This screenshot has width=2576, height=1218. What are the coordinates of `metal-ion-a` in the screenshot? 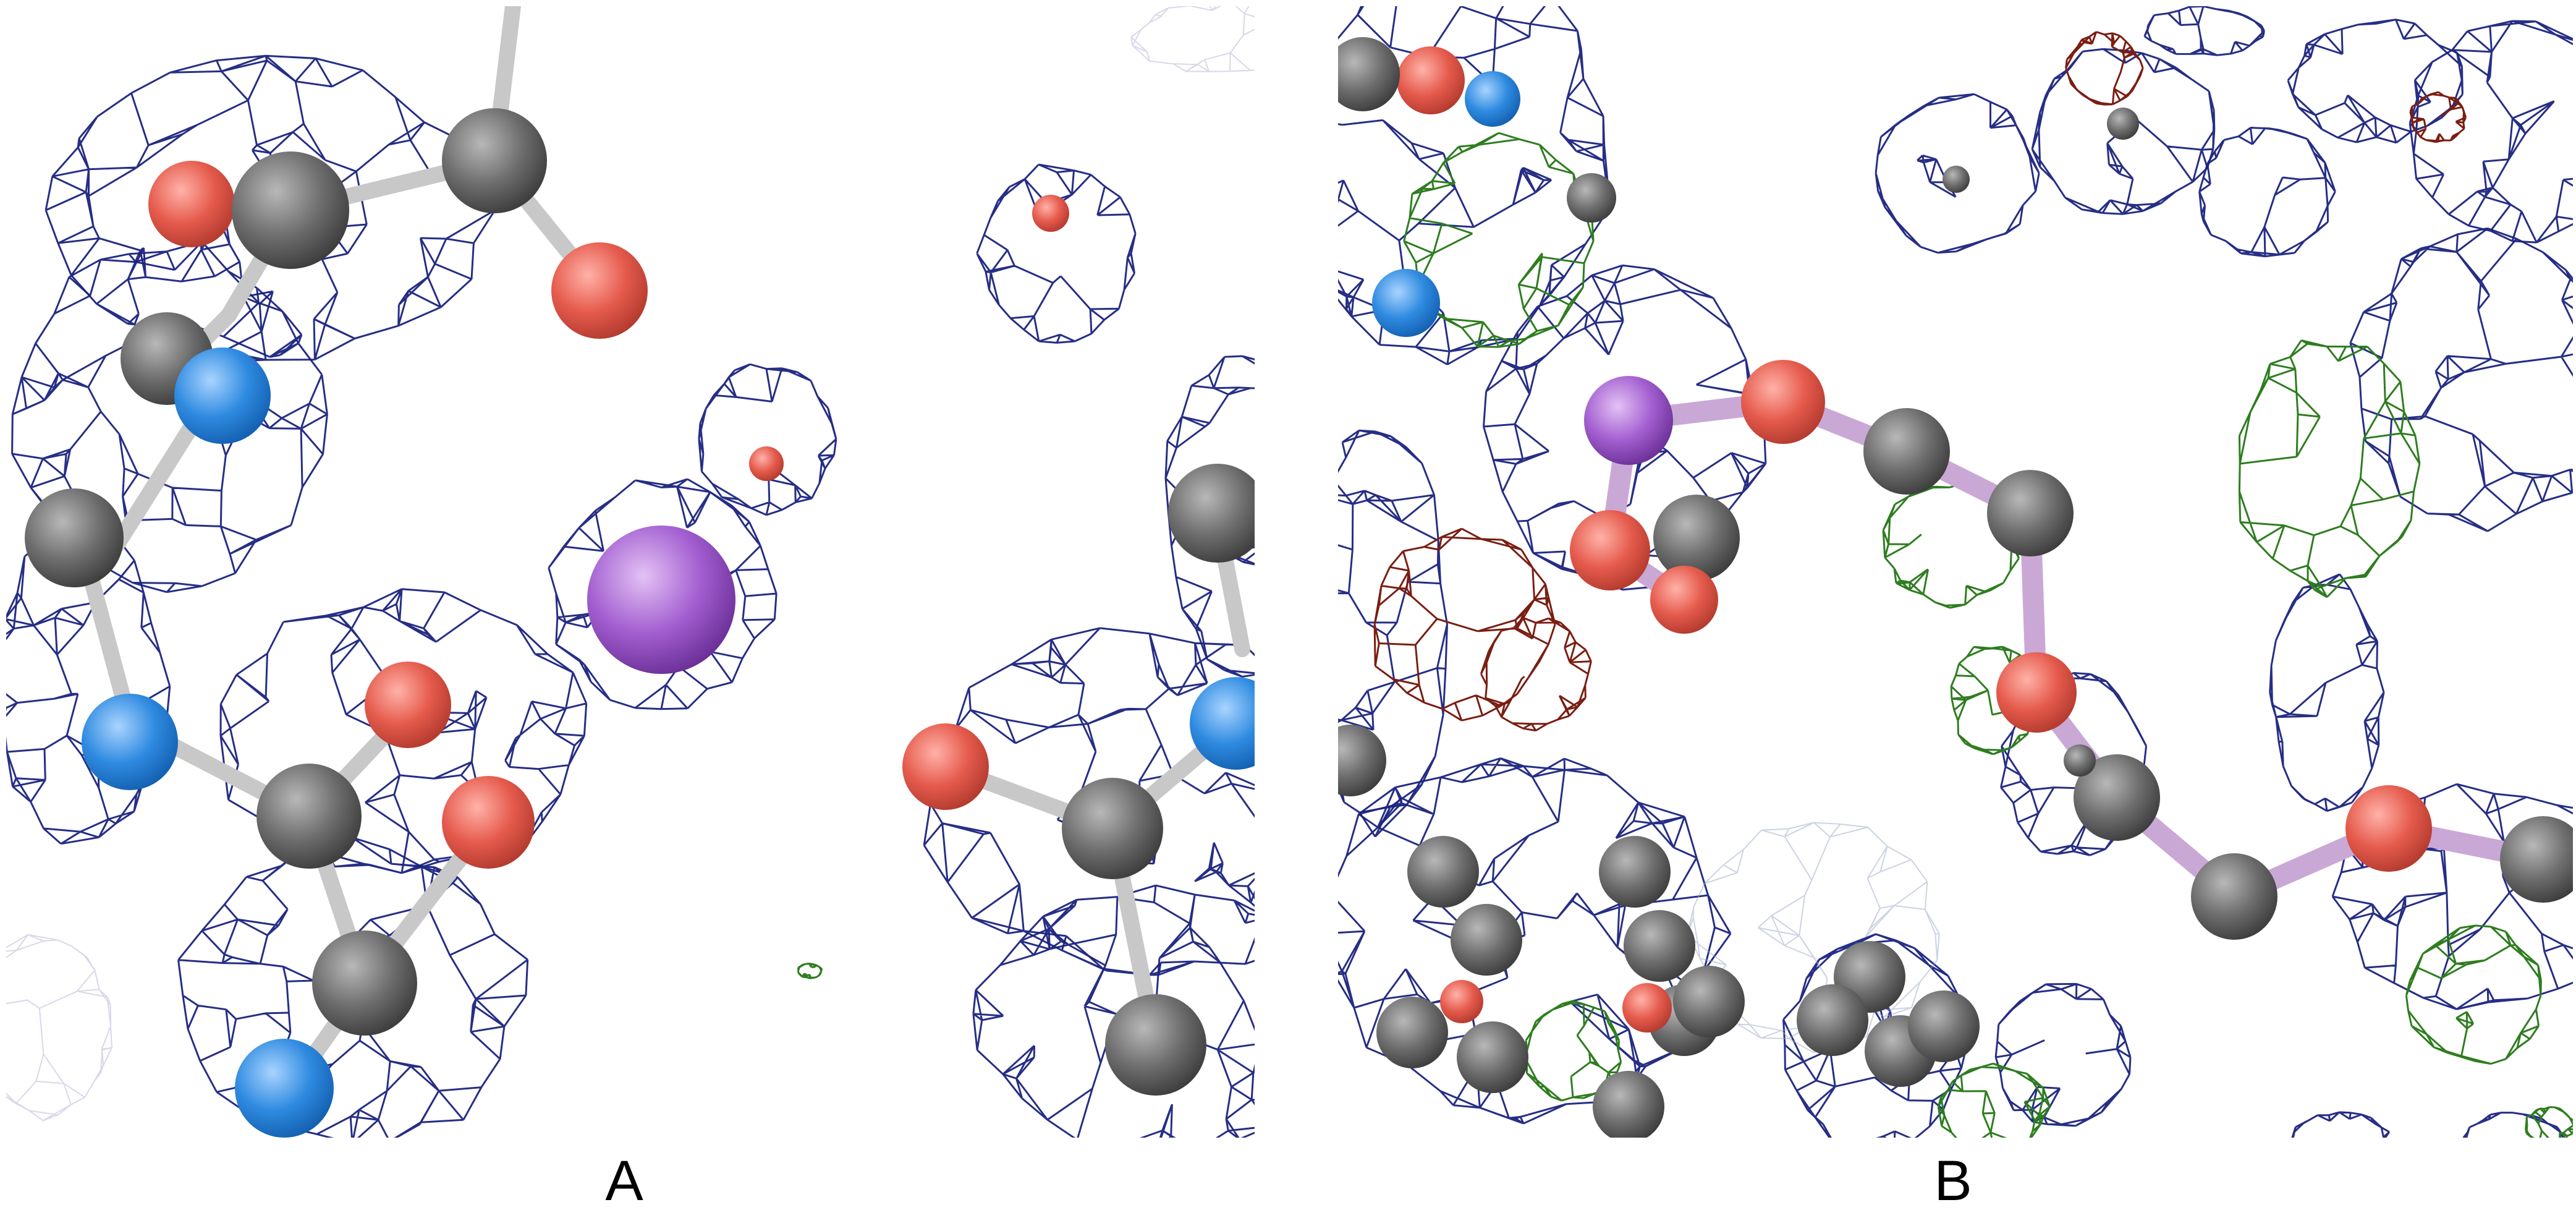 It's located at (661, 600).